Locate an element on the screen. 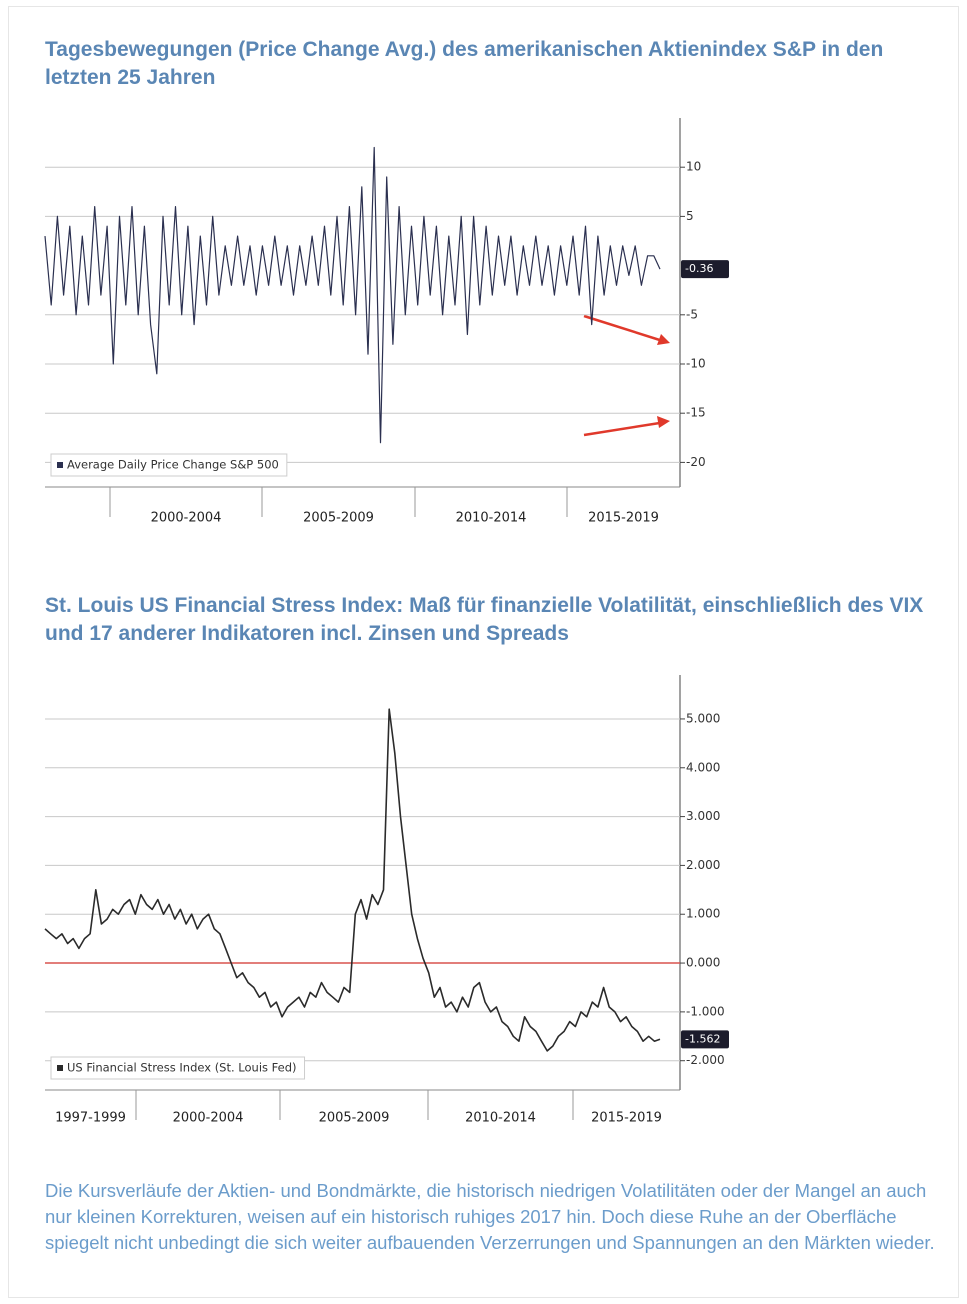 This screenshot has height=1304, width=967. last-value-label: -1.562 is located at coordinates (702, 1038).